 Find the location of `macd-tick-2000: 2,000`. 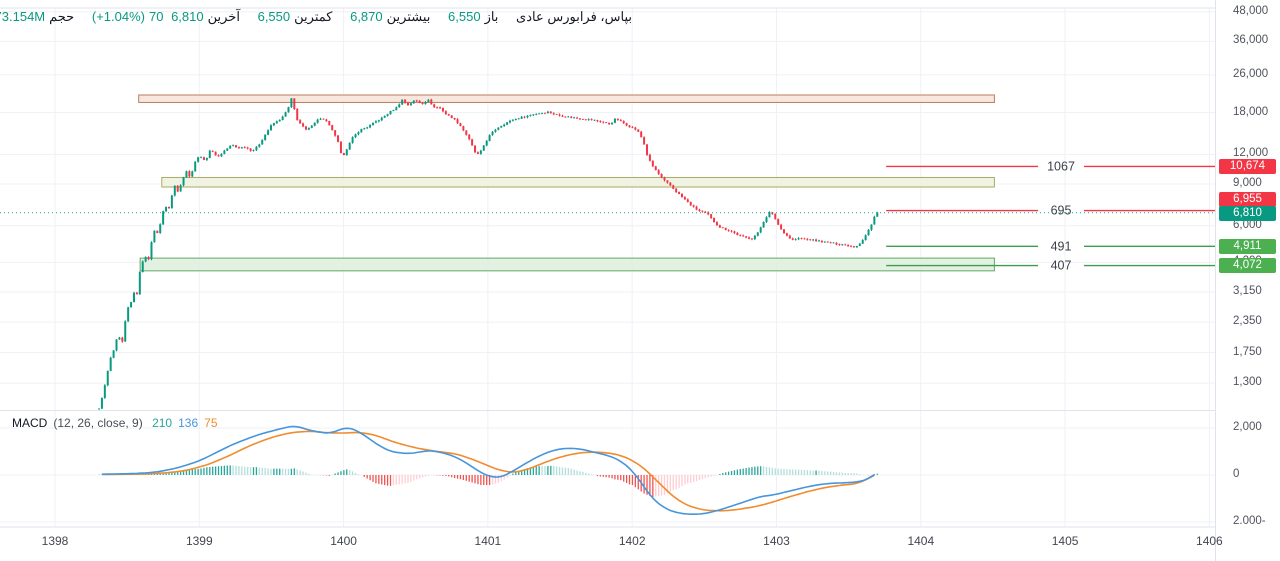

macd-tick-2000: 2,000 is located at coordinates (1247, 427).